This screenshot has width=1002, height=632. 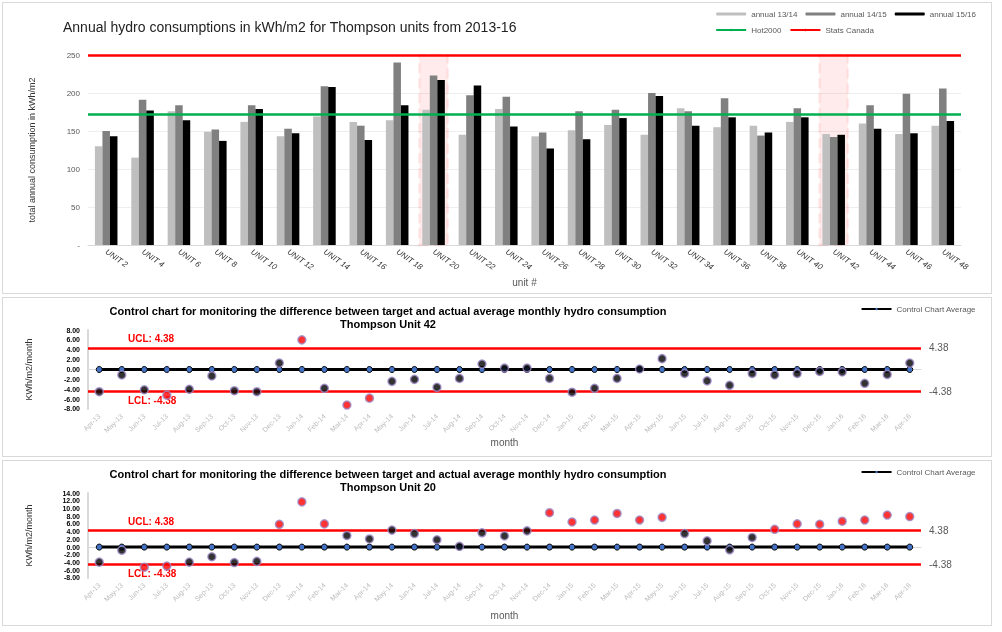 I want to click on legend-label: annual 14/15, so click(x=864, y=14).